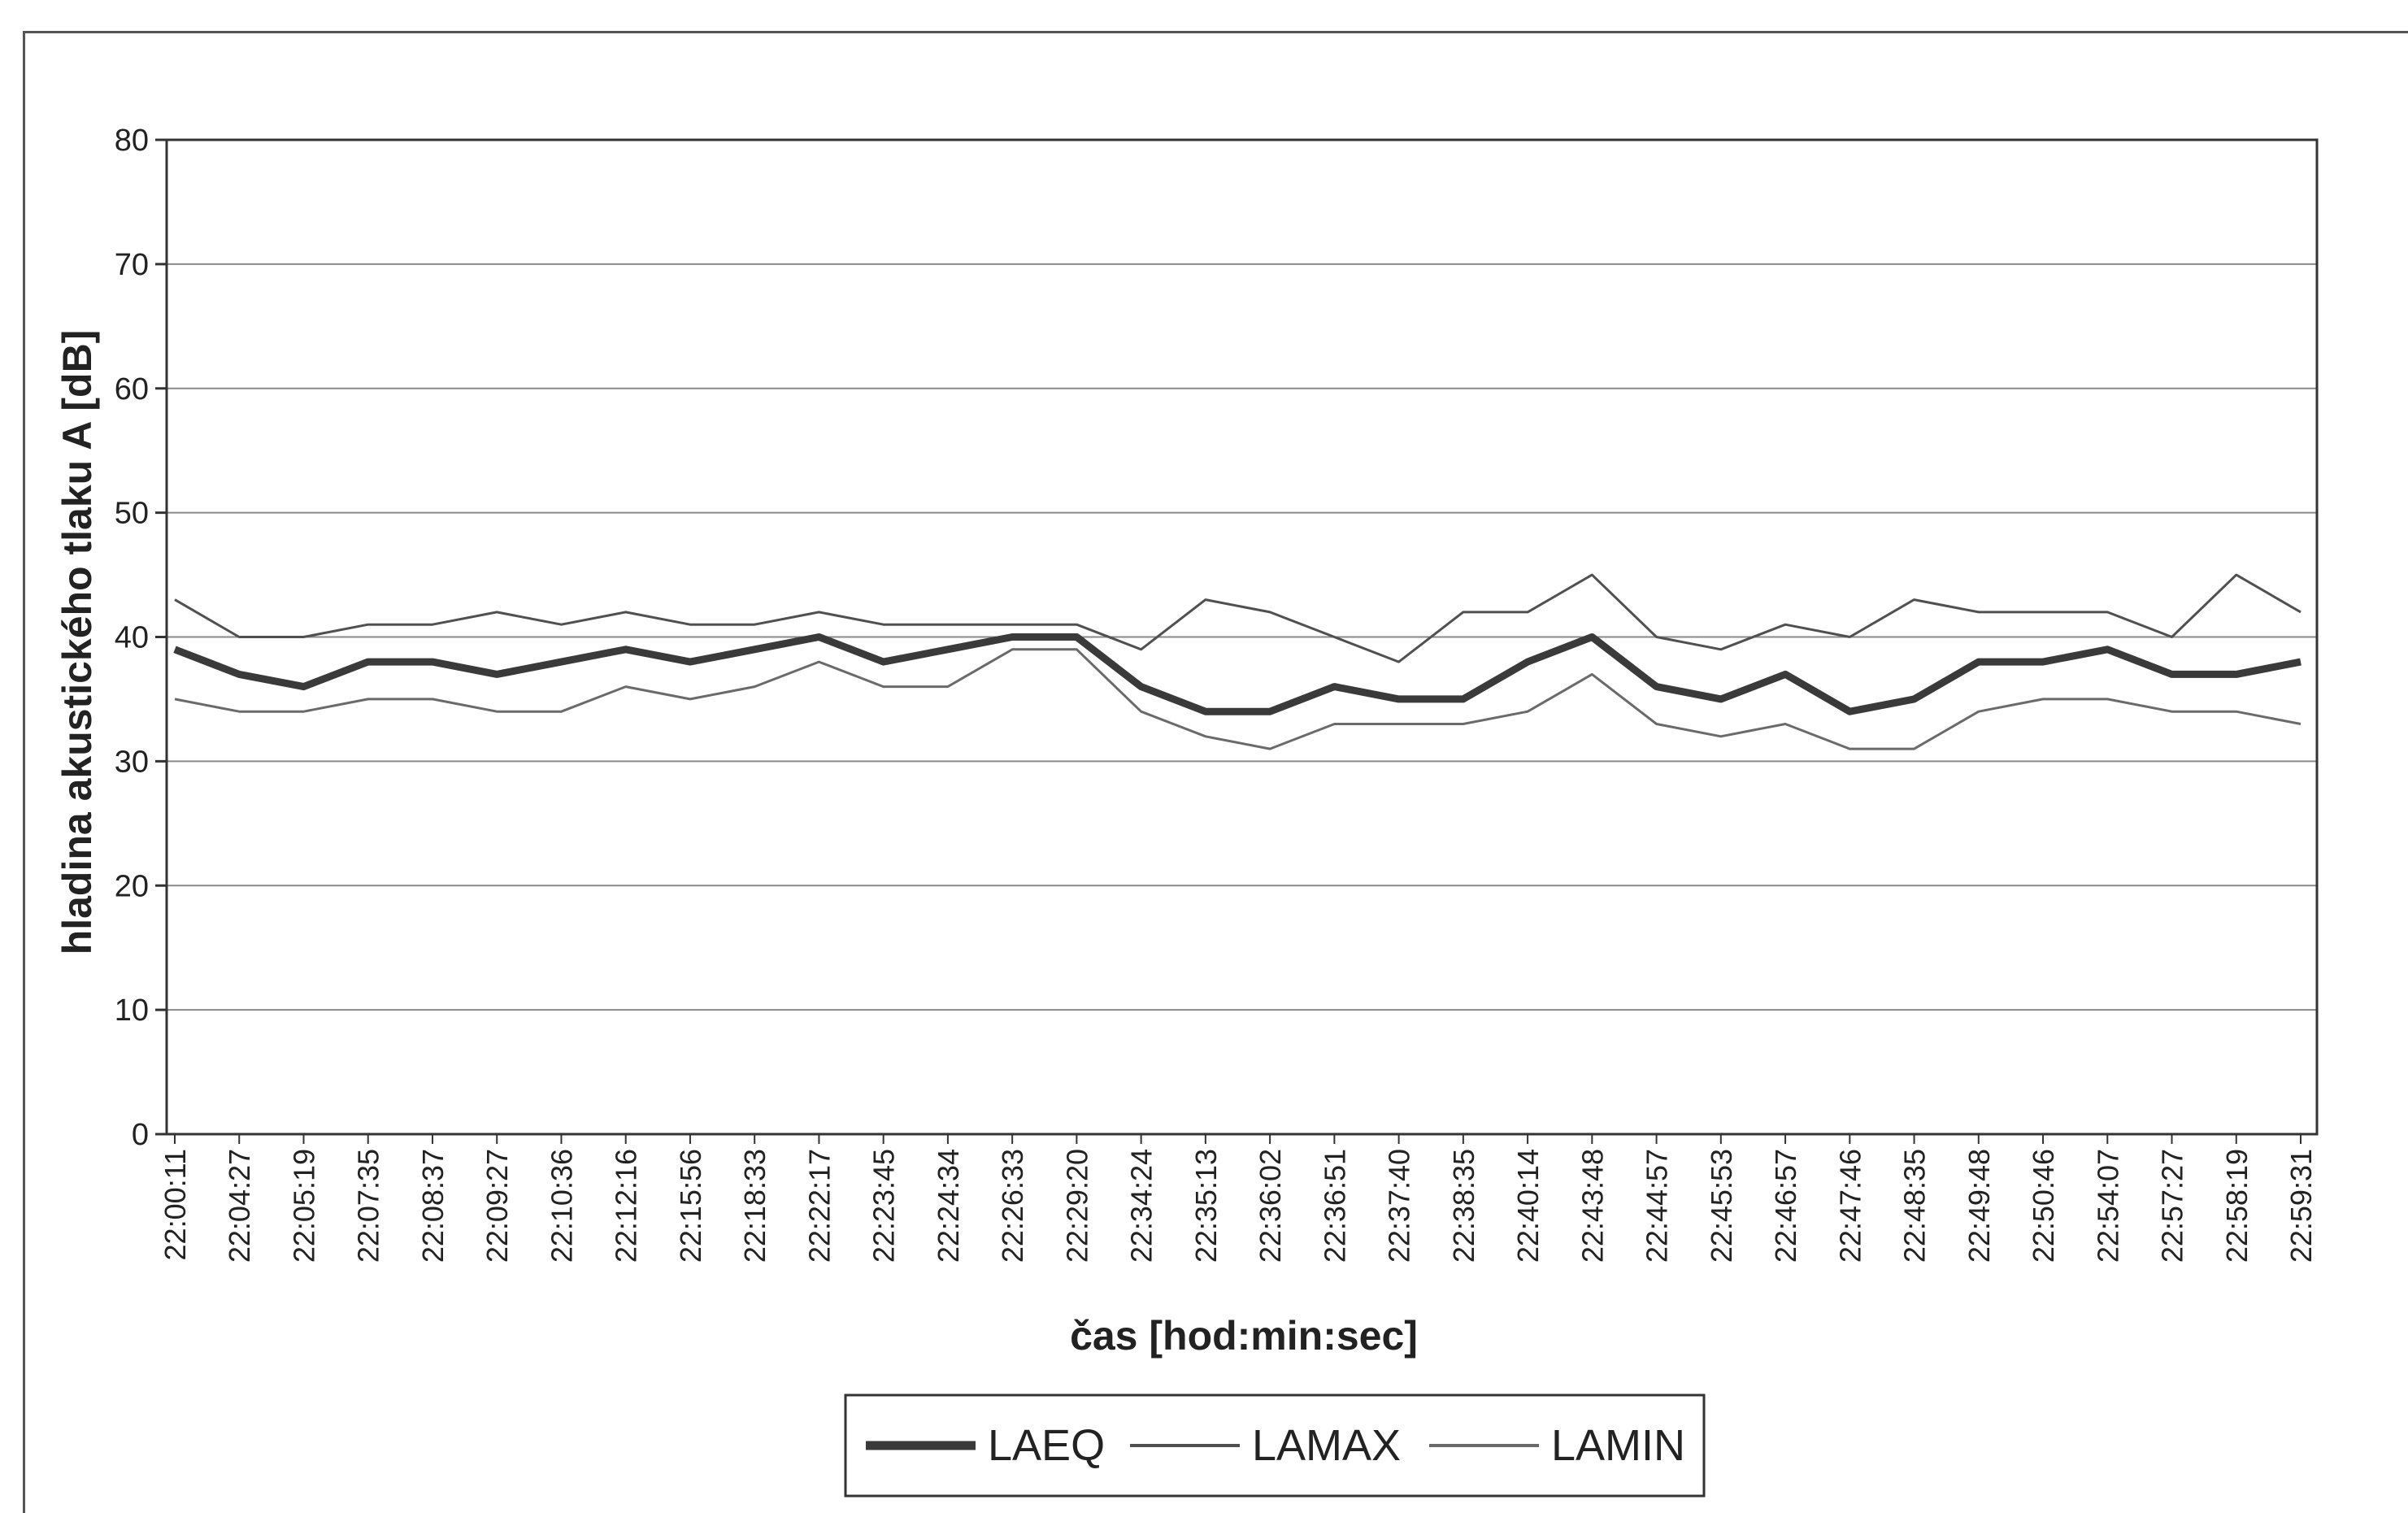  What do you see at coordinates (1785, 1206) in the screenshot?
I see `x-tick-label: 22:46:57` at bounding box center [1785, 1206].